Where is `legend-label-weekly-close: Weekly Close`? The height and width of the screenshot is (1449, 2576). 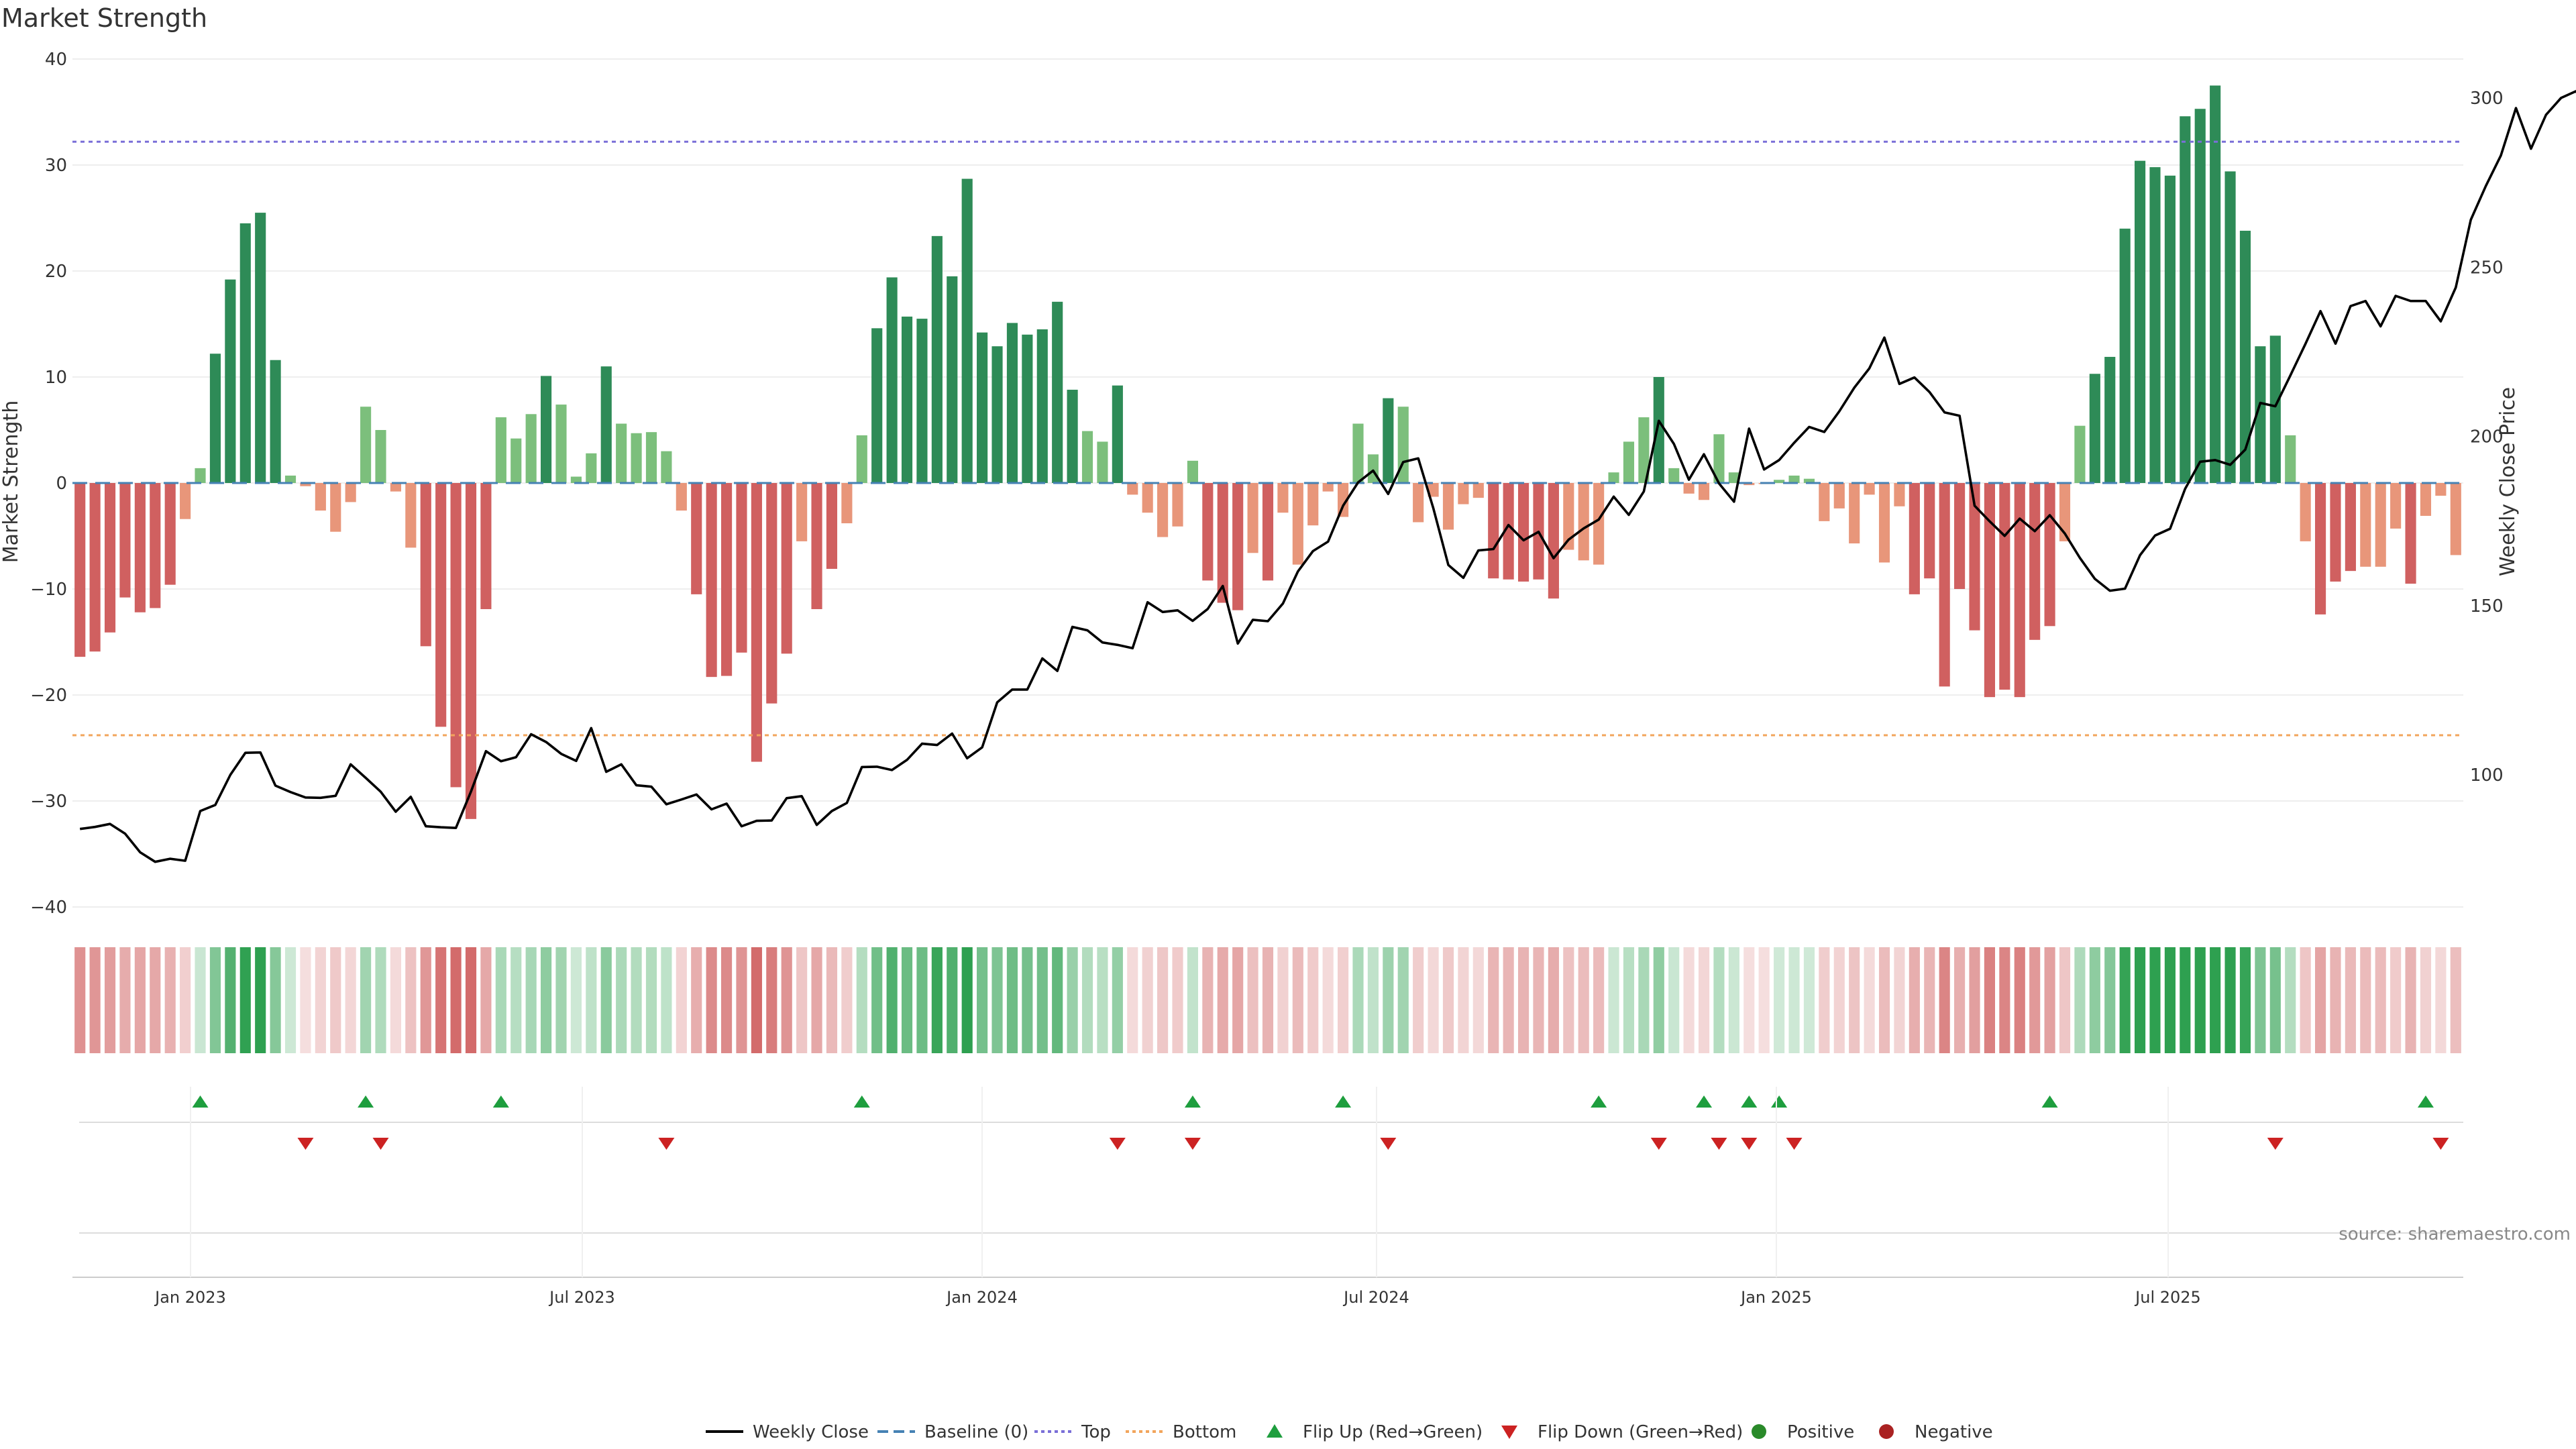 legend-label-weekly-close: Weekly Close is located at coordinates (811, 1432).